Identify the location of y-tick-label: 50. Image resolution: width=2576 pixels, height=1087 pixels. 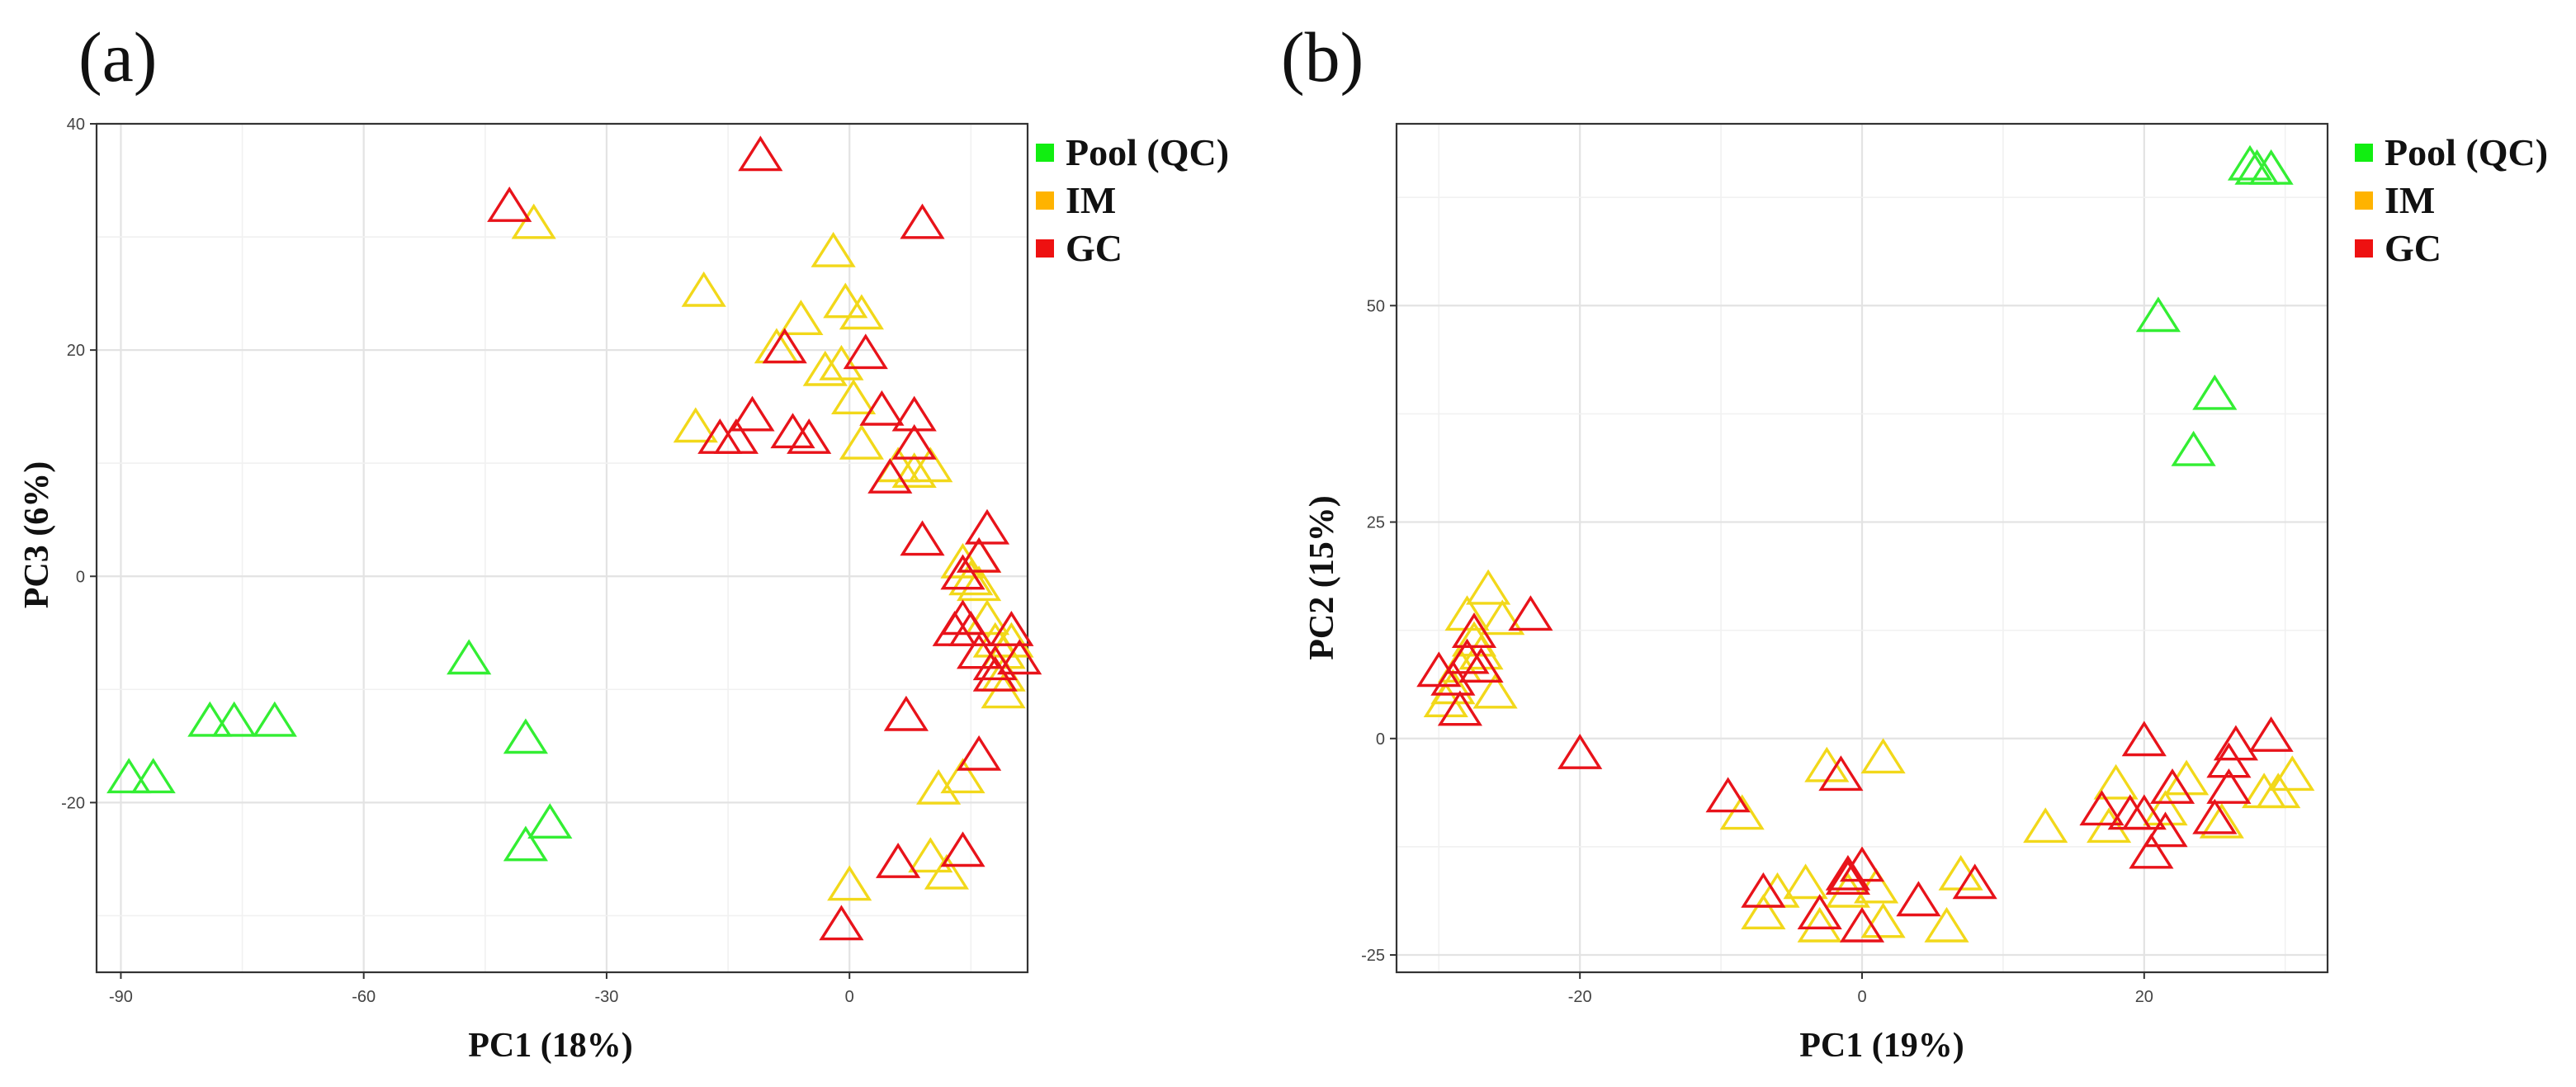
(1376, 306).